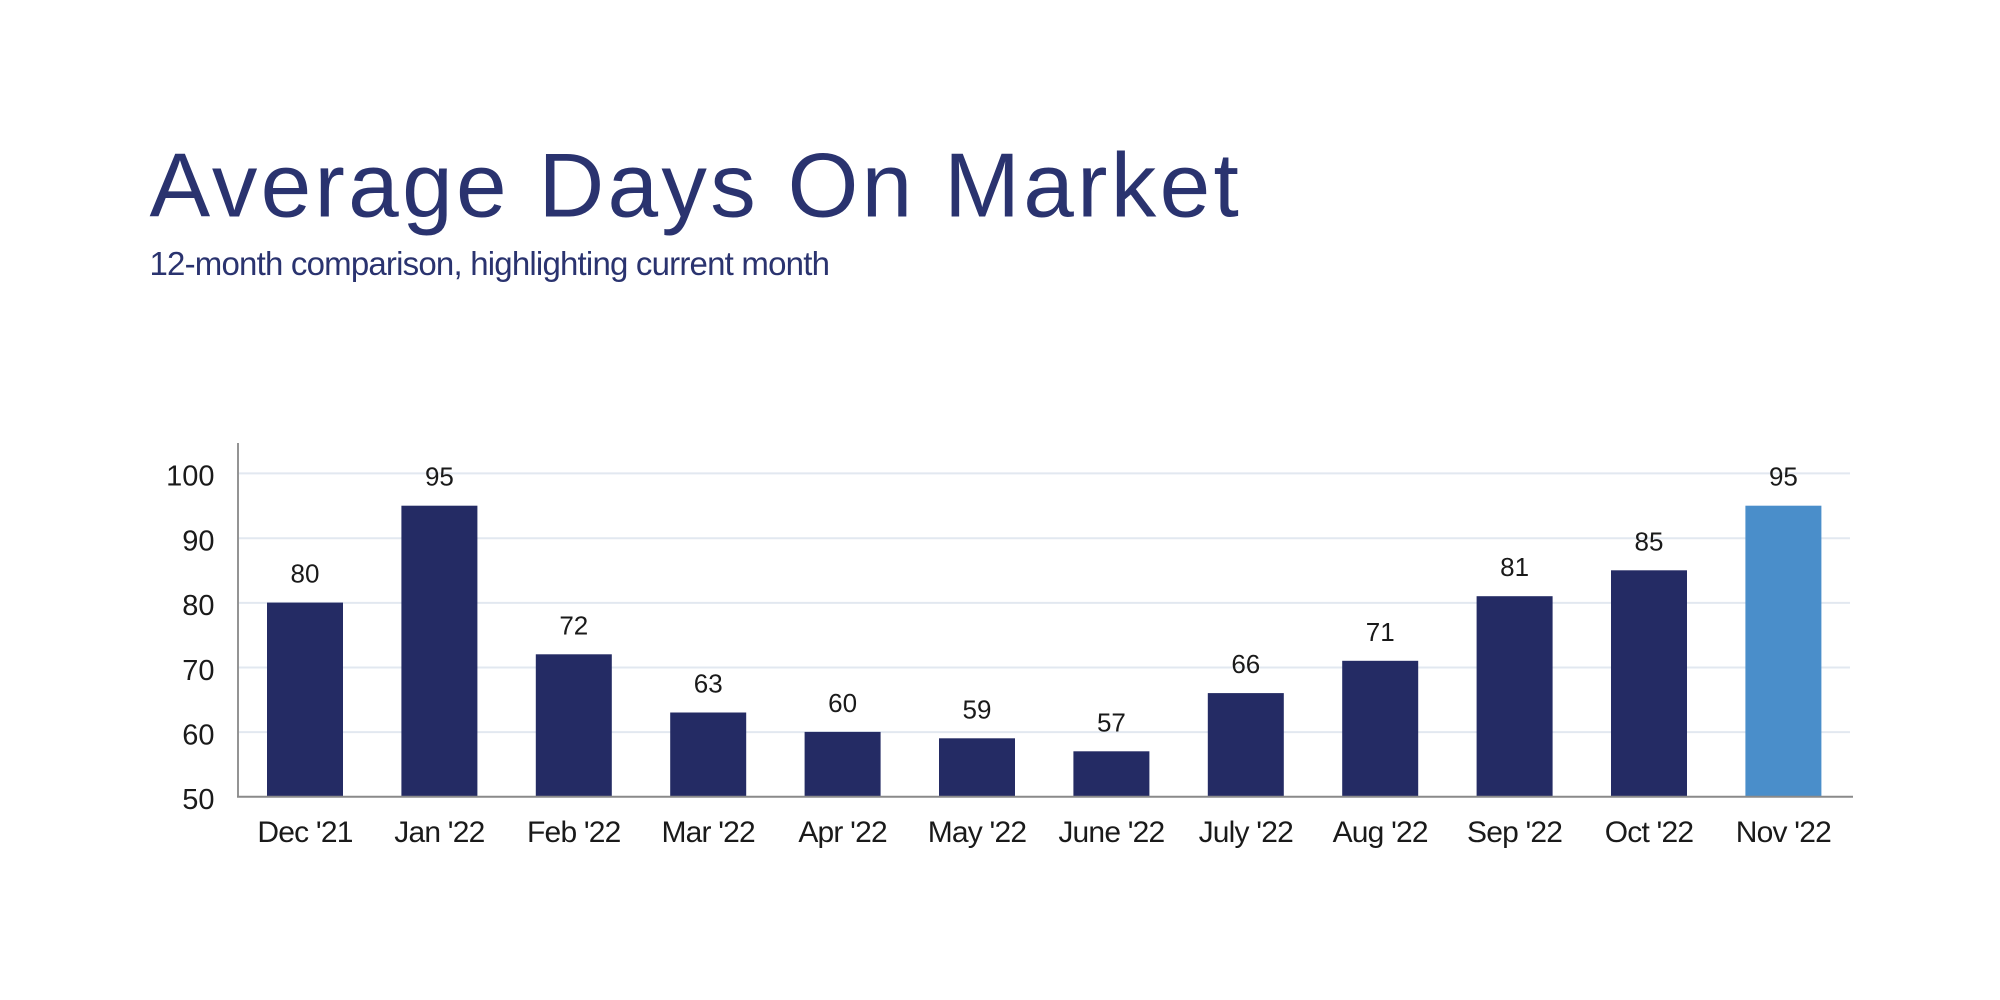 The width and height of the screenshot is (2000, 1000). What do you see at coordinates (1111, 722) in the screenshot?
I see `svg-text: 57` at bounding box center [1111, 722].